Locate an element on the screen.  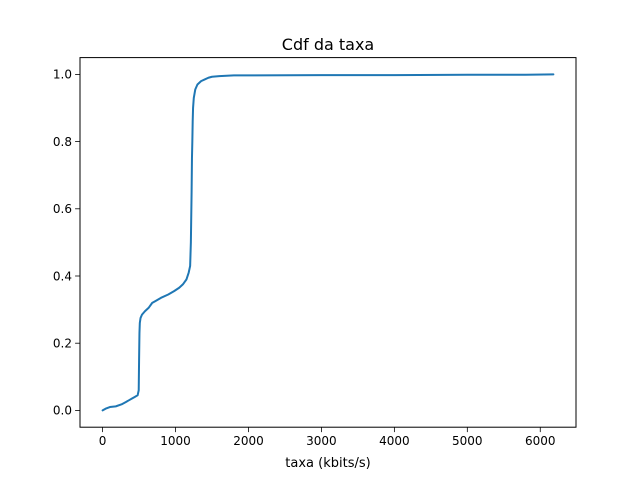
x-axis-label: taxa (kbits/s) is located at coordinates (327, 463).